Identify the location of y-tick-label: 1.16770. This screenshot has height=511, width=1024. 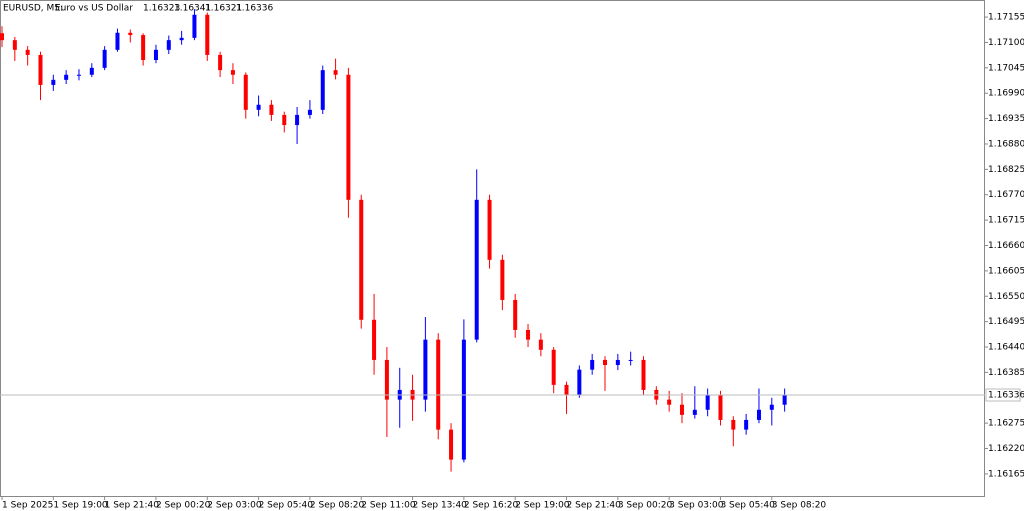
(1006, 195).